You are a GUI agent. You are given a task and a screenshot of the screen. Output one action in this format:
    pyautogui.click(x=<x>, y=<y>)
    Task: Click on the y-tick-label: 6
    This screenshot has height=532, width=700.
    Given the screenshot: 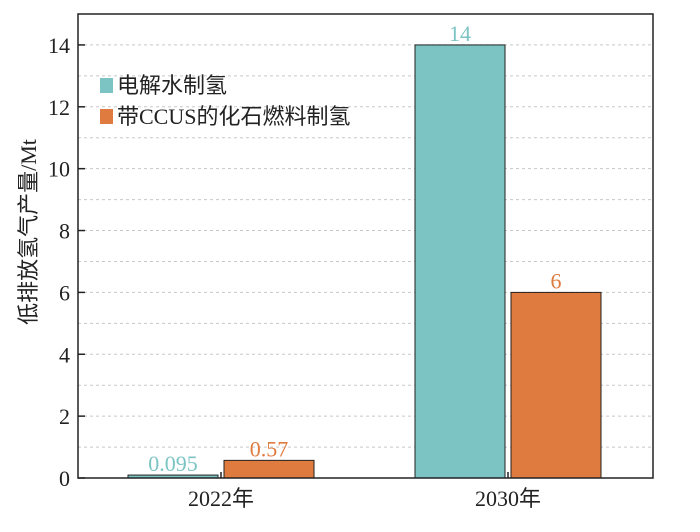 What is the action you would take?
    pyautogui.click(x=64, y=292)
    